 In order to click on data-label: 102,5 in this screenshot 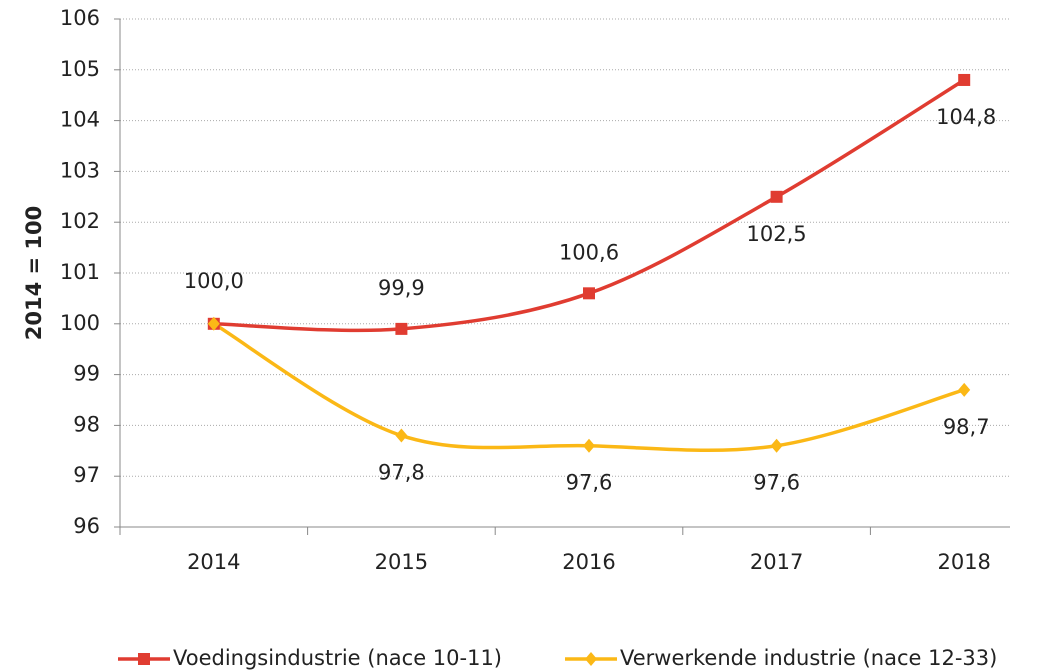, I will do `click(777, 234)`.